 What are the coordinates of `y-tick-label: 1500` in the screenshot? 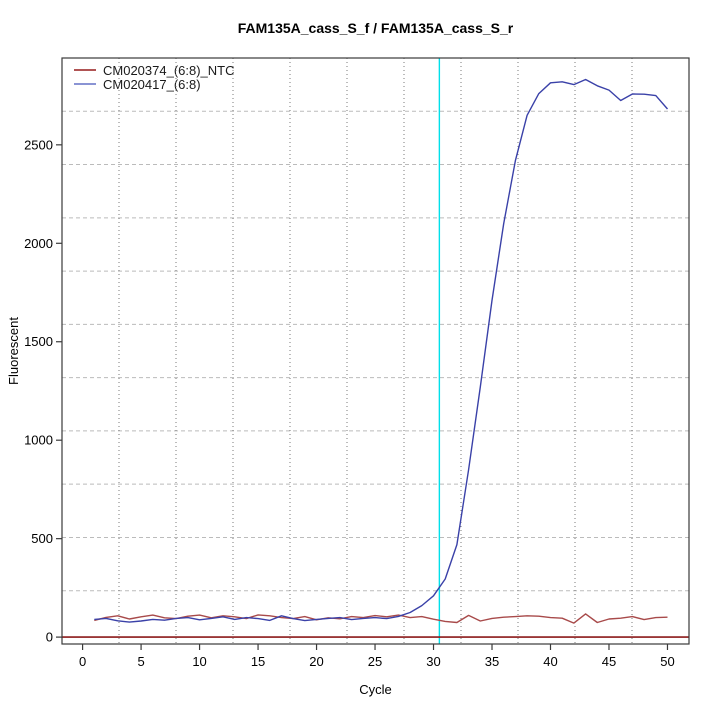 It's located at (38, 341).